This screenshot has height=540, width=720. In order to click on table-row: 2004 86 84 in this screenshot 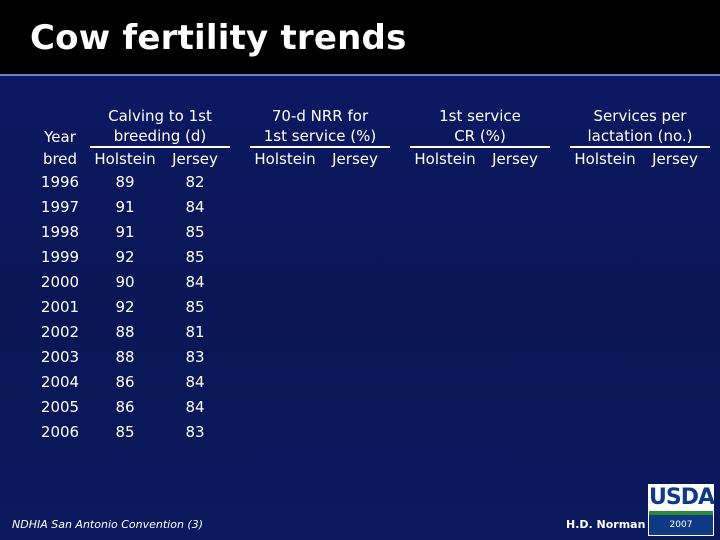, I will do `click(370, 382)`.